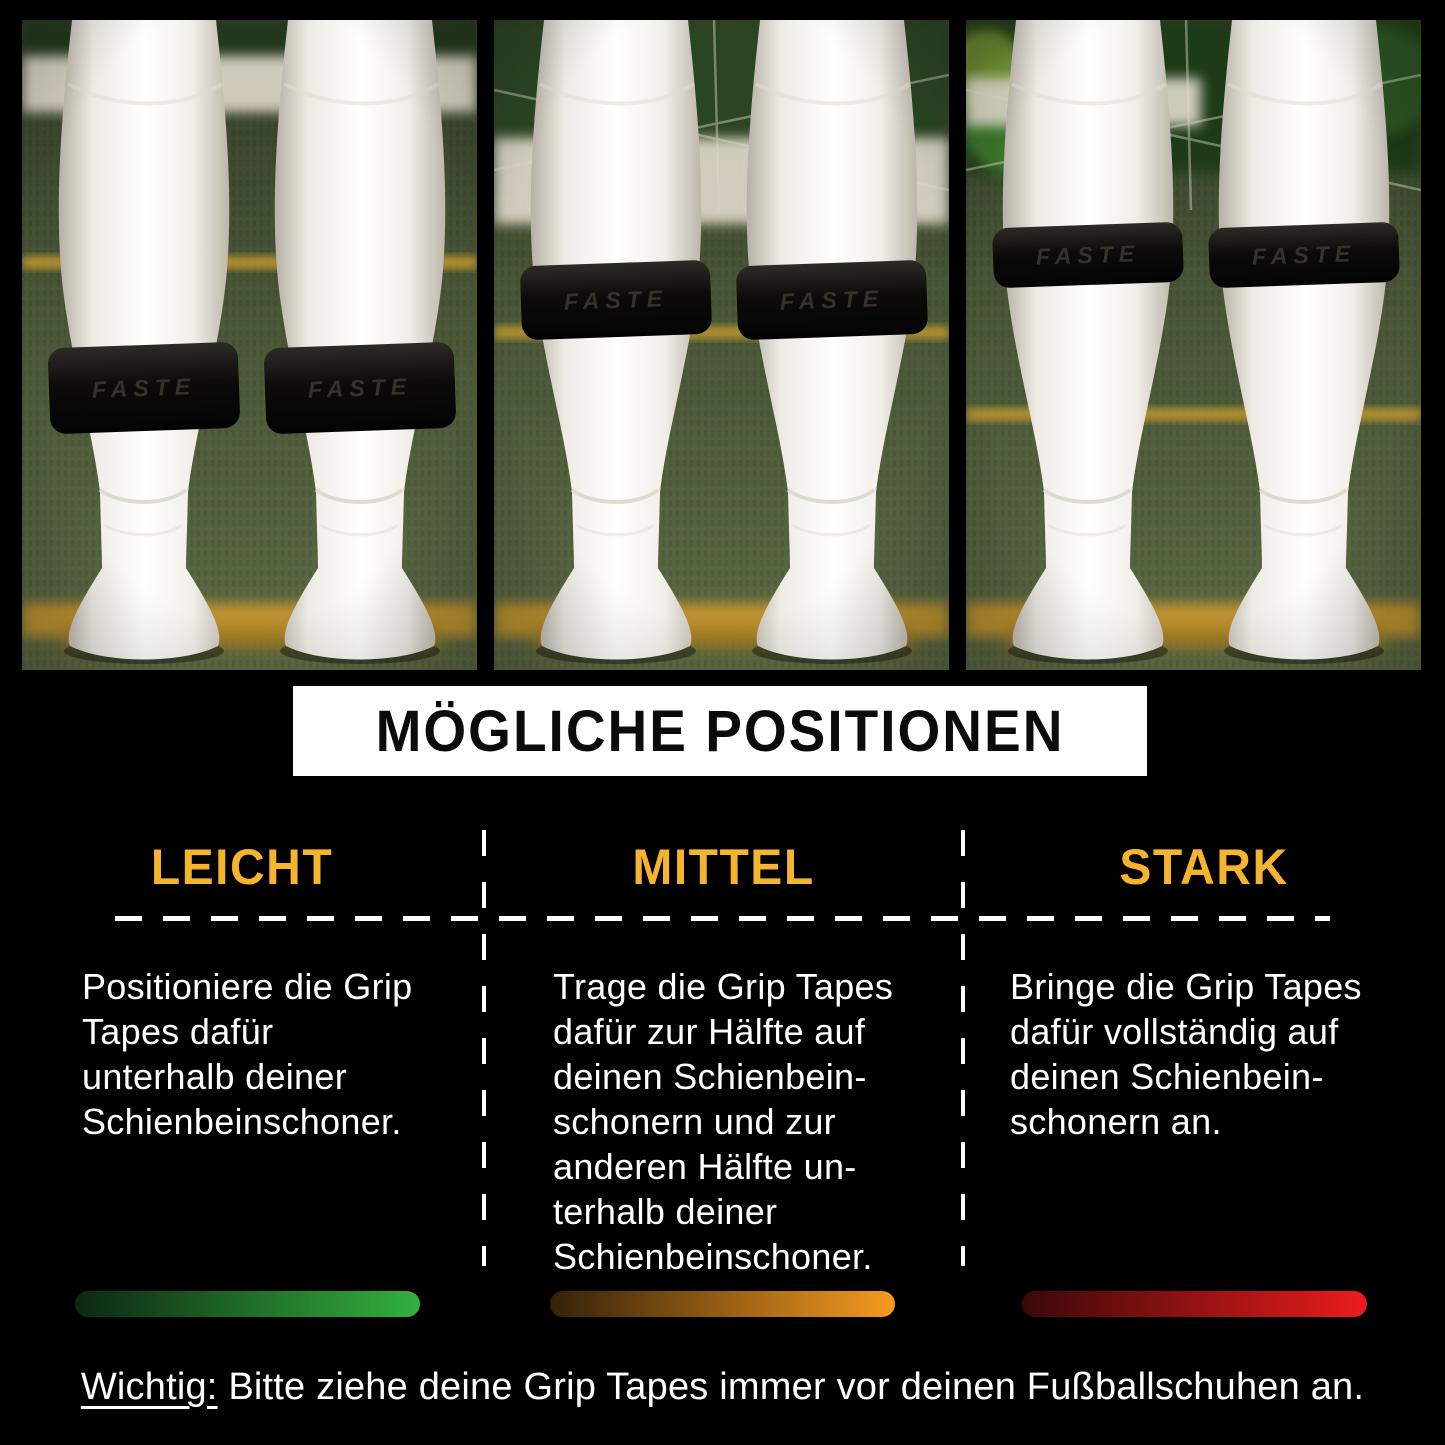 Image resolution: width=1445 pixels, height=1445 pixels. Describe the element at coordinates (723, 867) in the screenshot. I see `column-heading-mittel: MITTEL` at that location.